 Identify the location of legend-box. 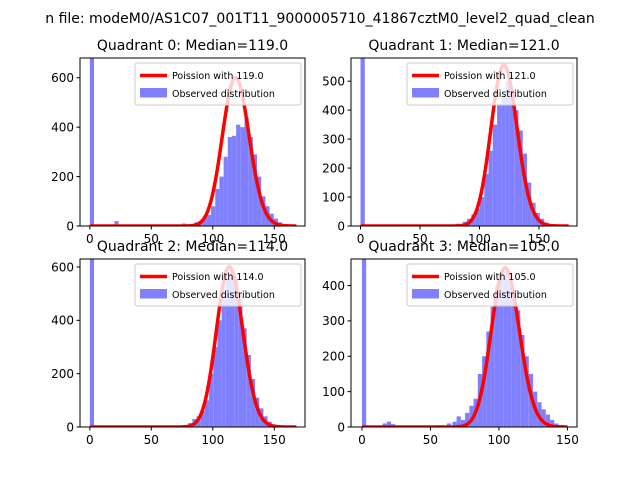
(218, 285).